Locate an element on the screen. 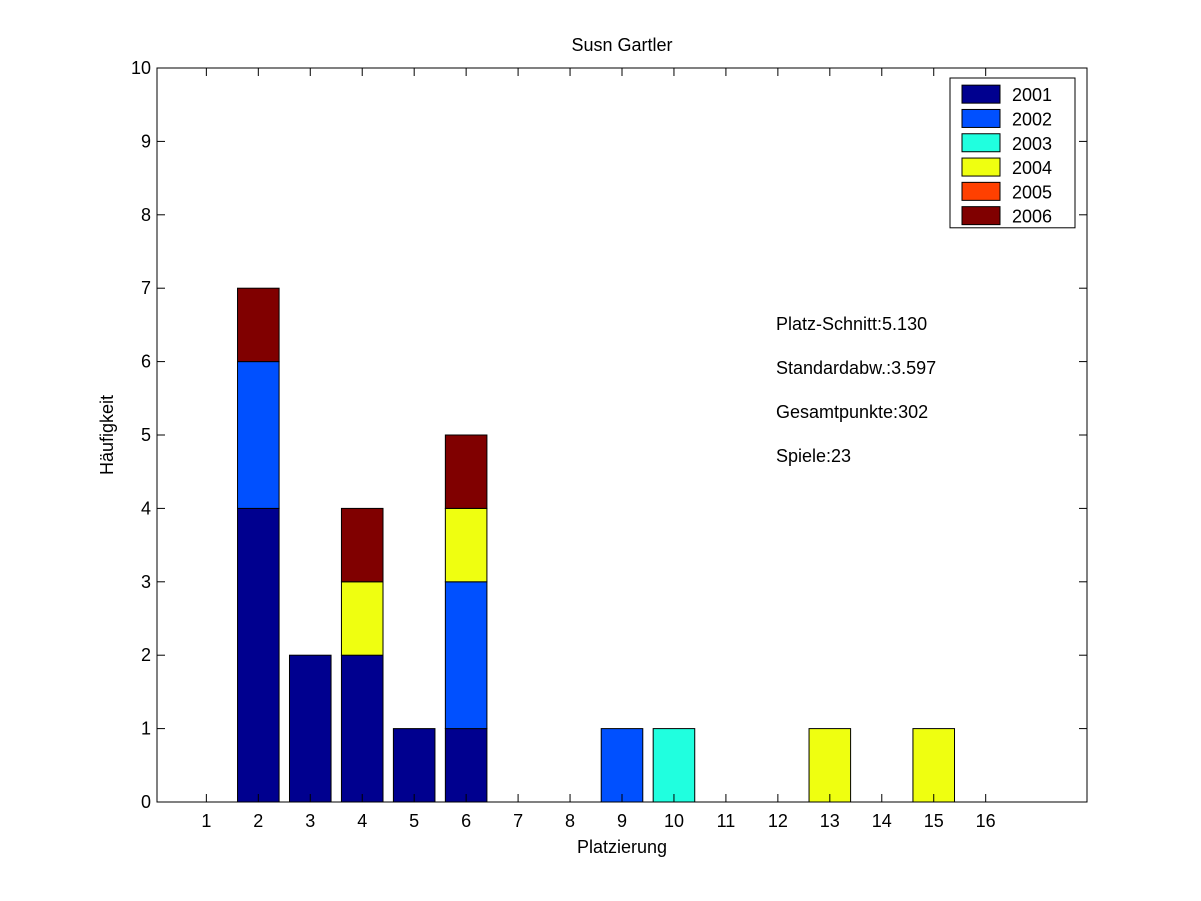  legend-label-2004: 2004 is located at coordinates (1032, 168).